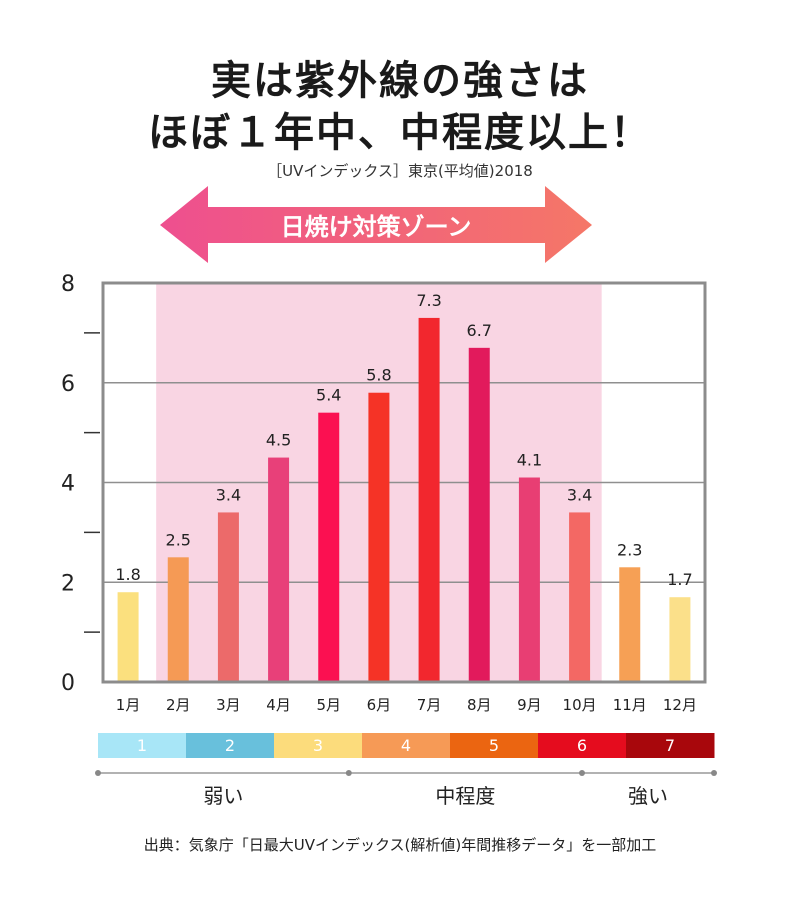 The height and width of the screenshot is (900, 800). I want to click on x-tick-label: 4月, so click(278, 705).